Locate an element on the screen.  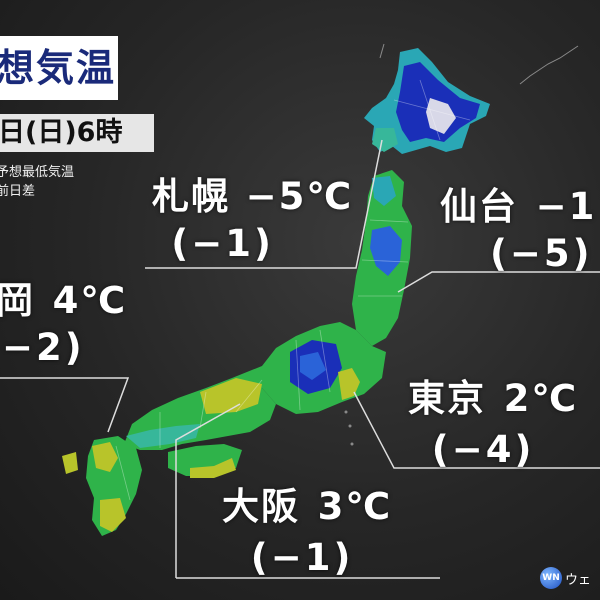
kinki-chugoku-region is located at coordinates (200, 408).